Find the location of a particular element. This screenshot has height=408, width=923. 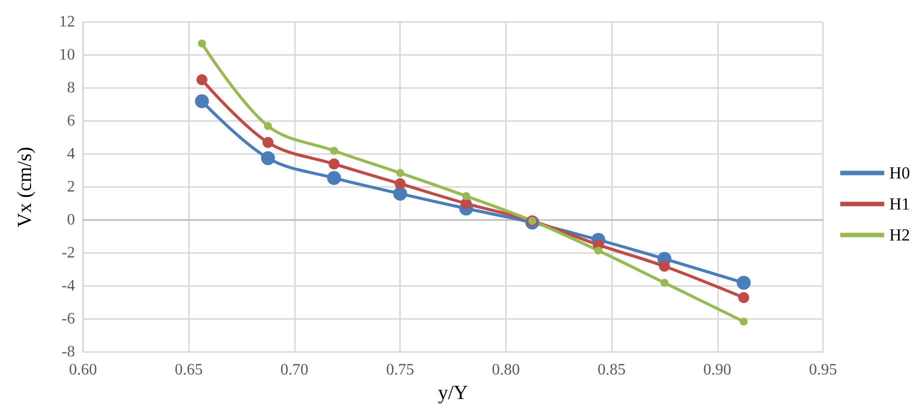

y-tick-label: 6 is located at coordinates (71, 121).